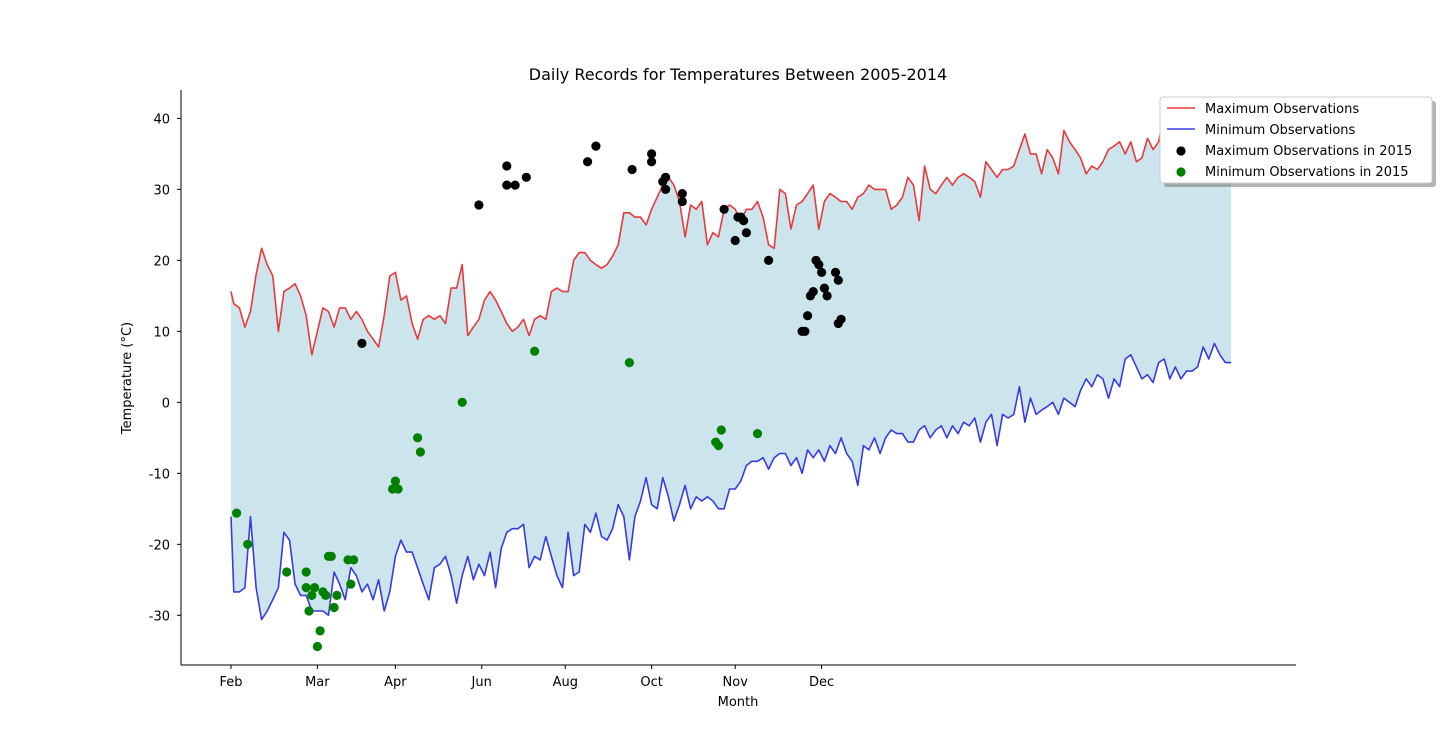  What do you see at coordinates (1282, 109) in the screenshot?
I see `legend-label: Maximum Observations` at bounding box center [1282, 109].